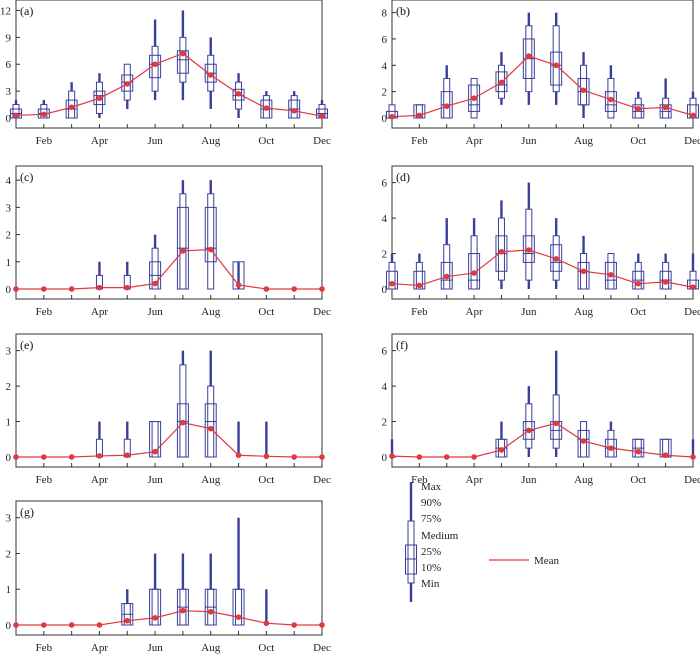 This screenshot has width=700, height=659. Describe the element at coordinates (385, 352) in the screenshot. I see `y-tick-label: 6` at that location.